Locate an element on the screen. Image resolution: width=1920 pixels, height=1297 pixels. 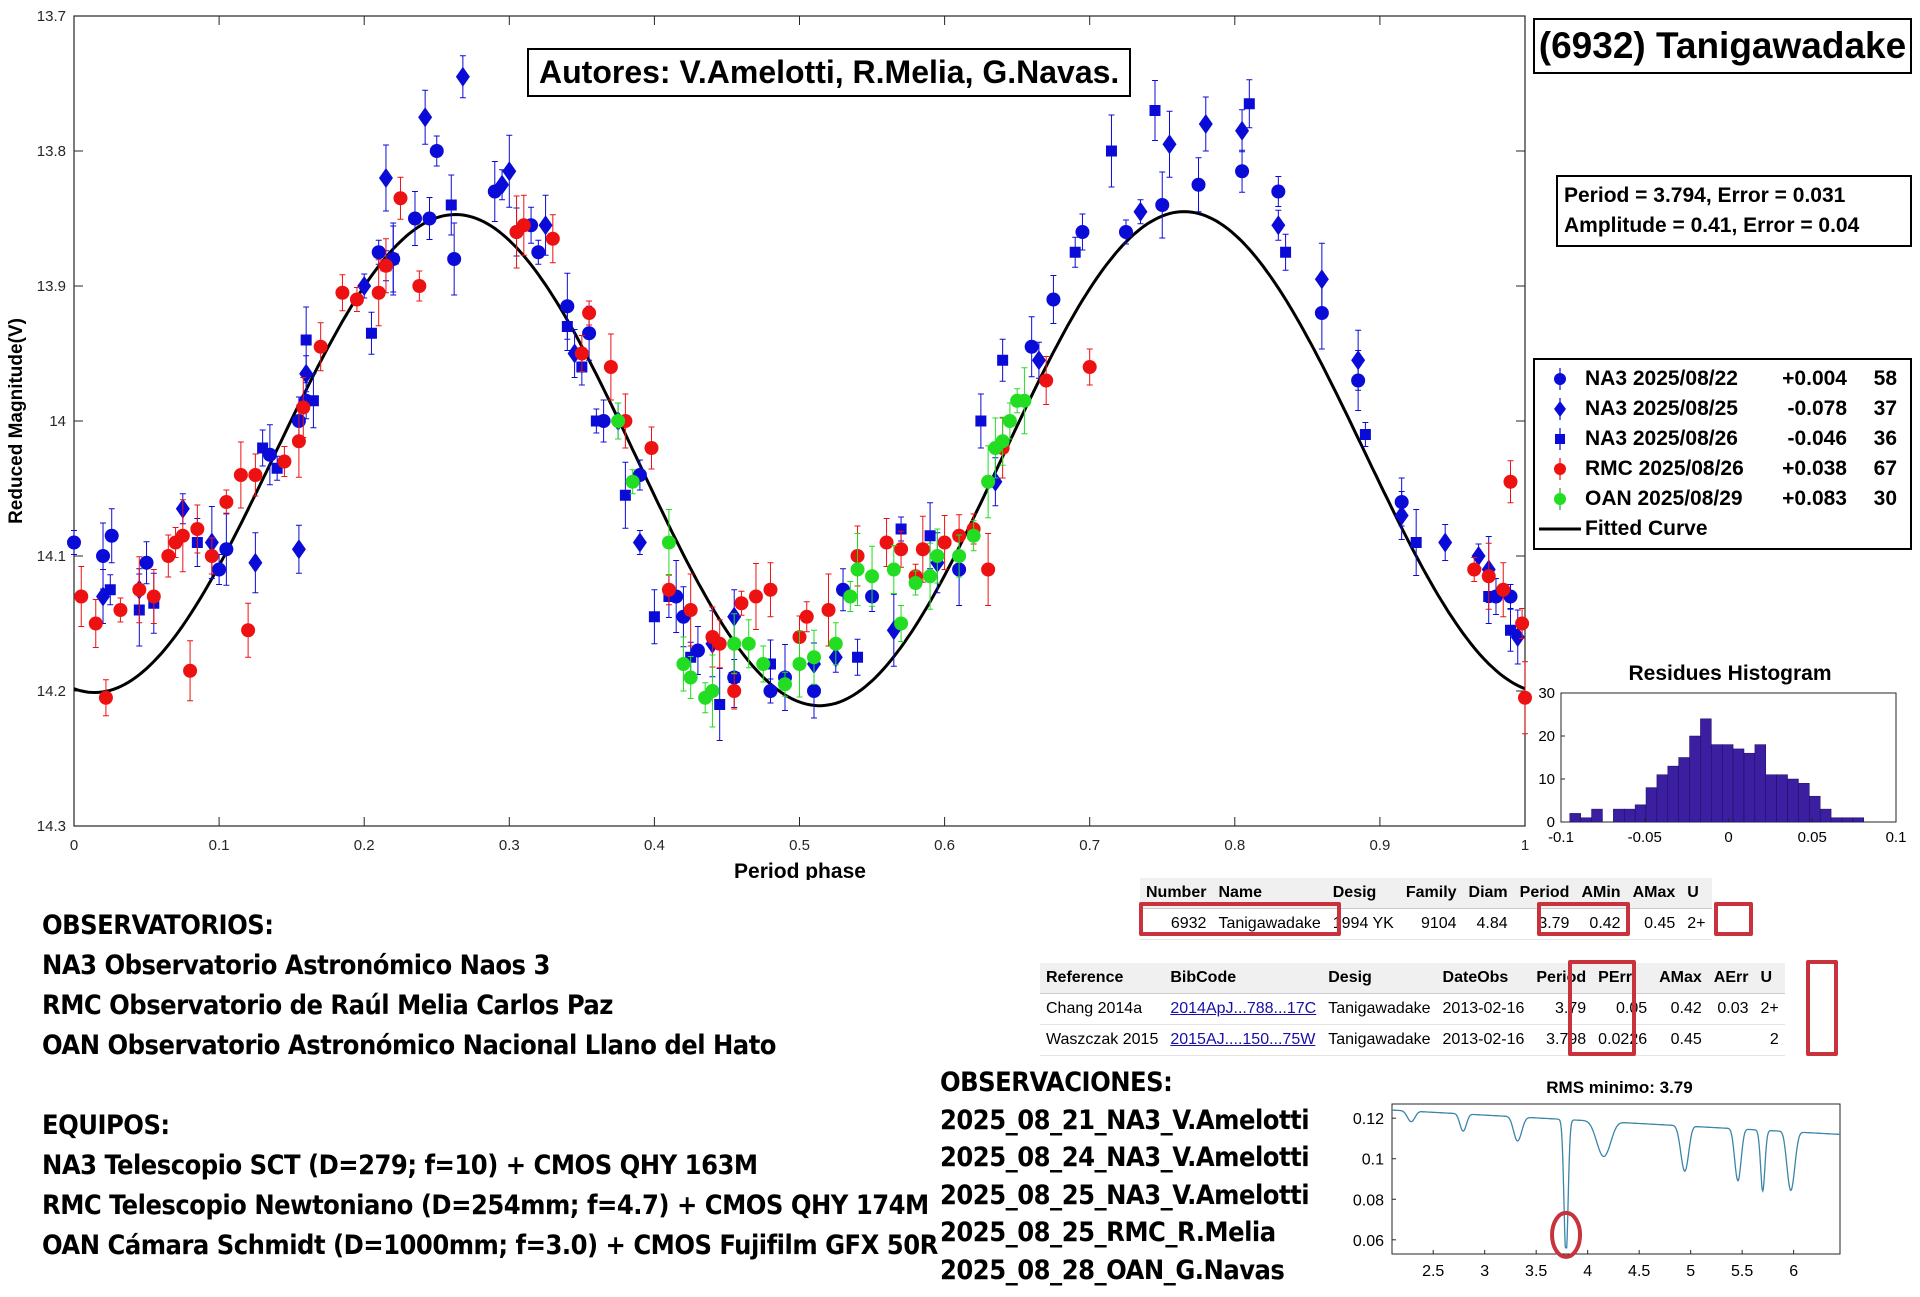
legend-count: 67 is located at coordinates (1885, 468).